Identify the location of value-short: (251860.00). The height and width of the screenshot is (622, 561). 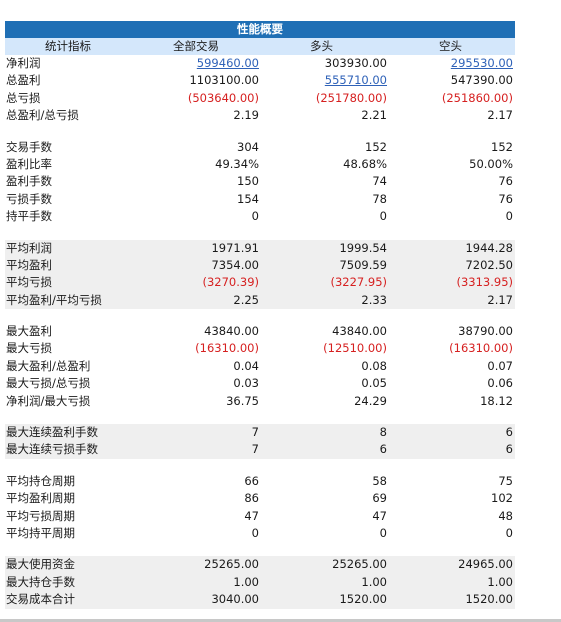
(477, 97).